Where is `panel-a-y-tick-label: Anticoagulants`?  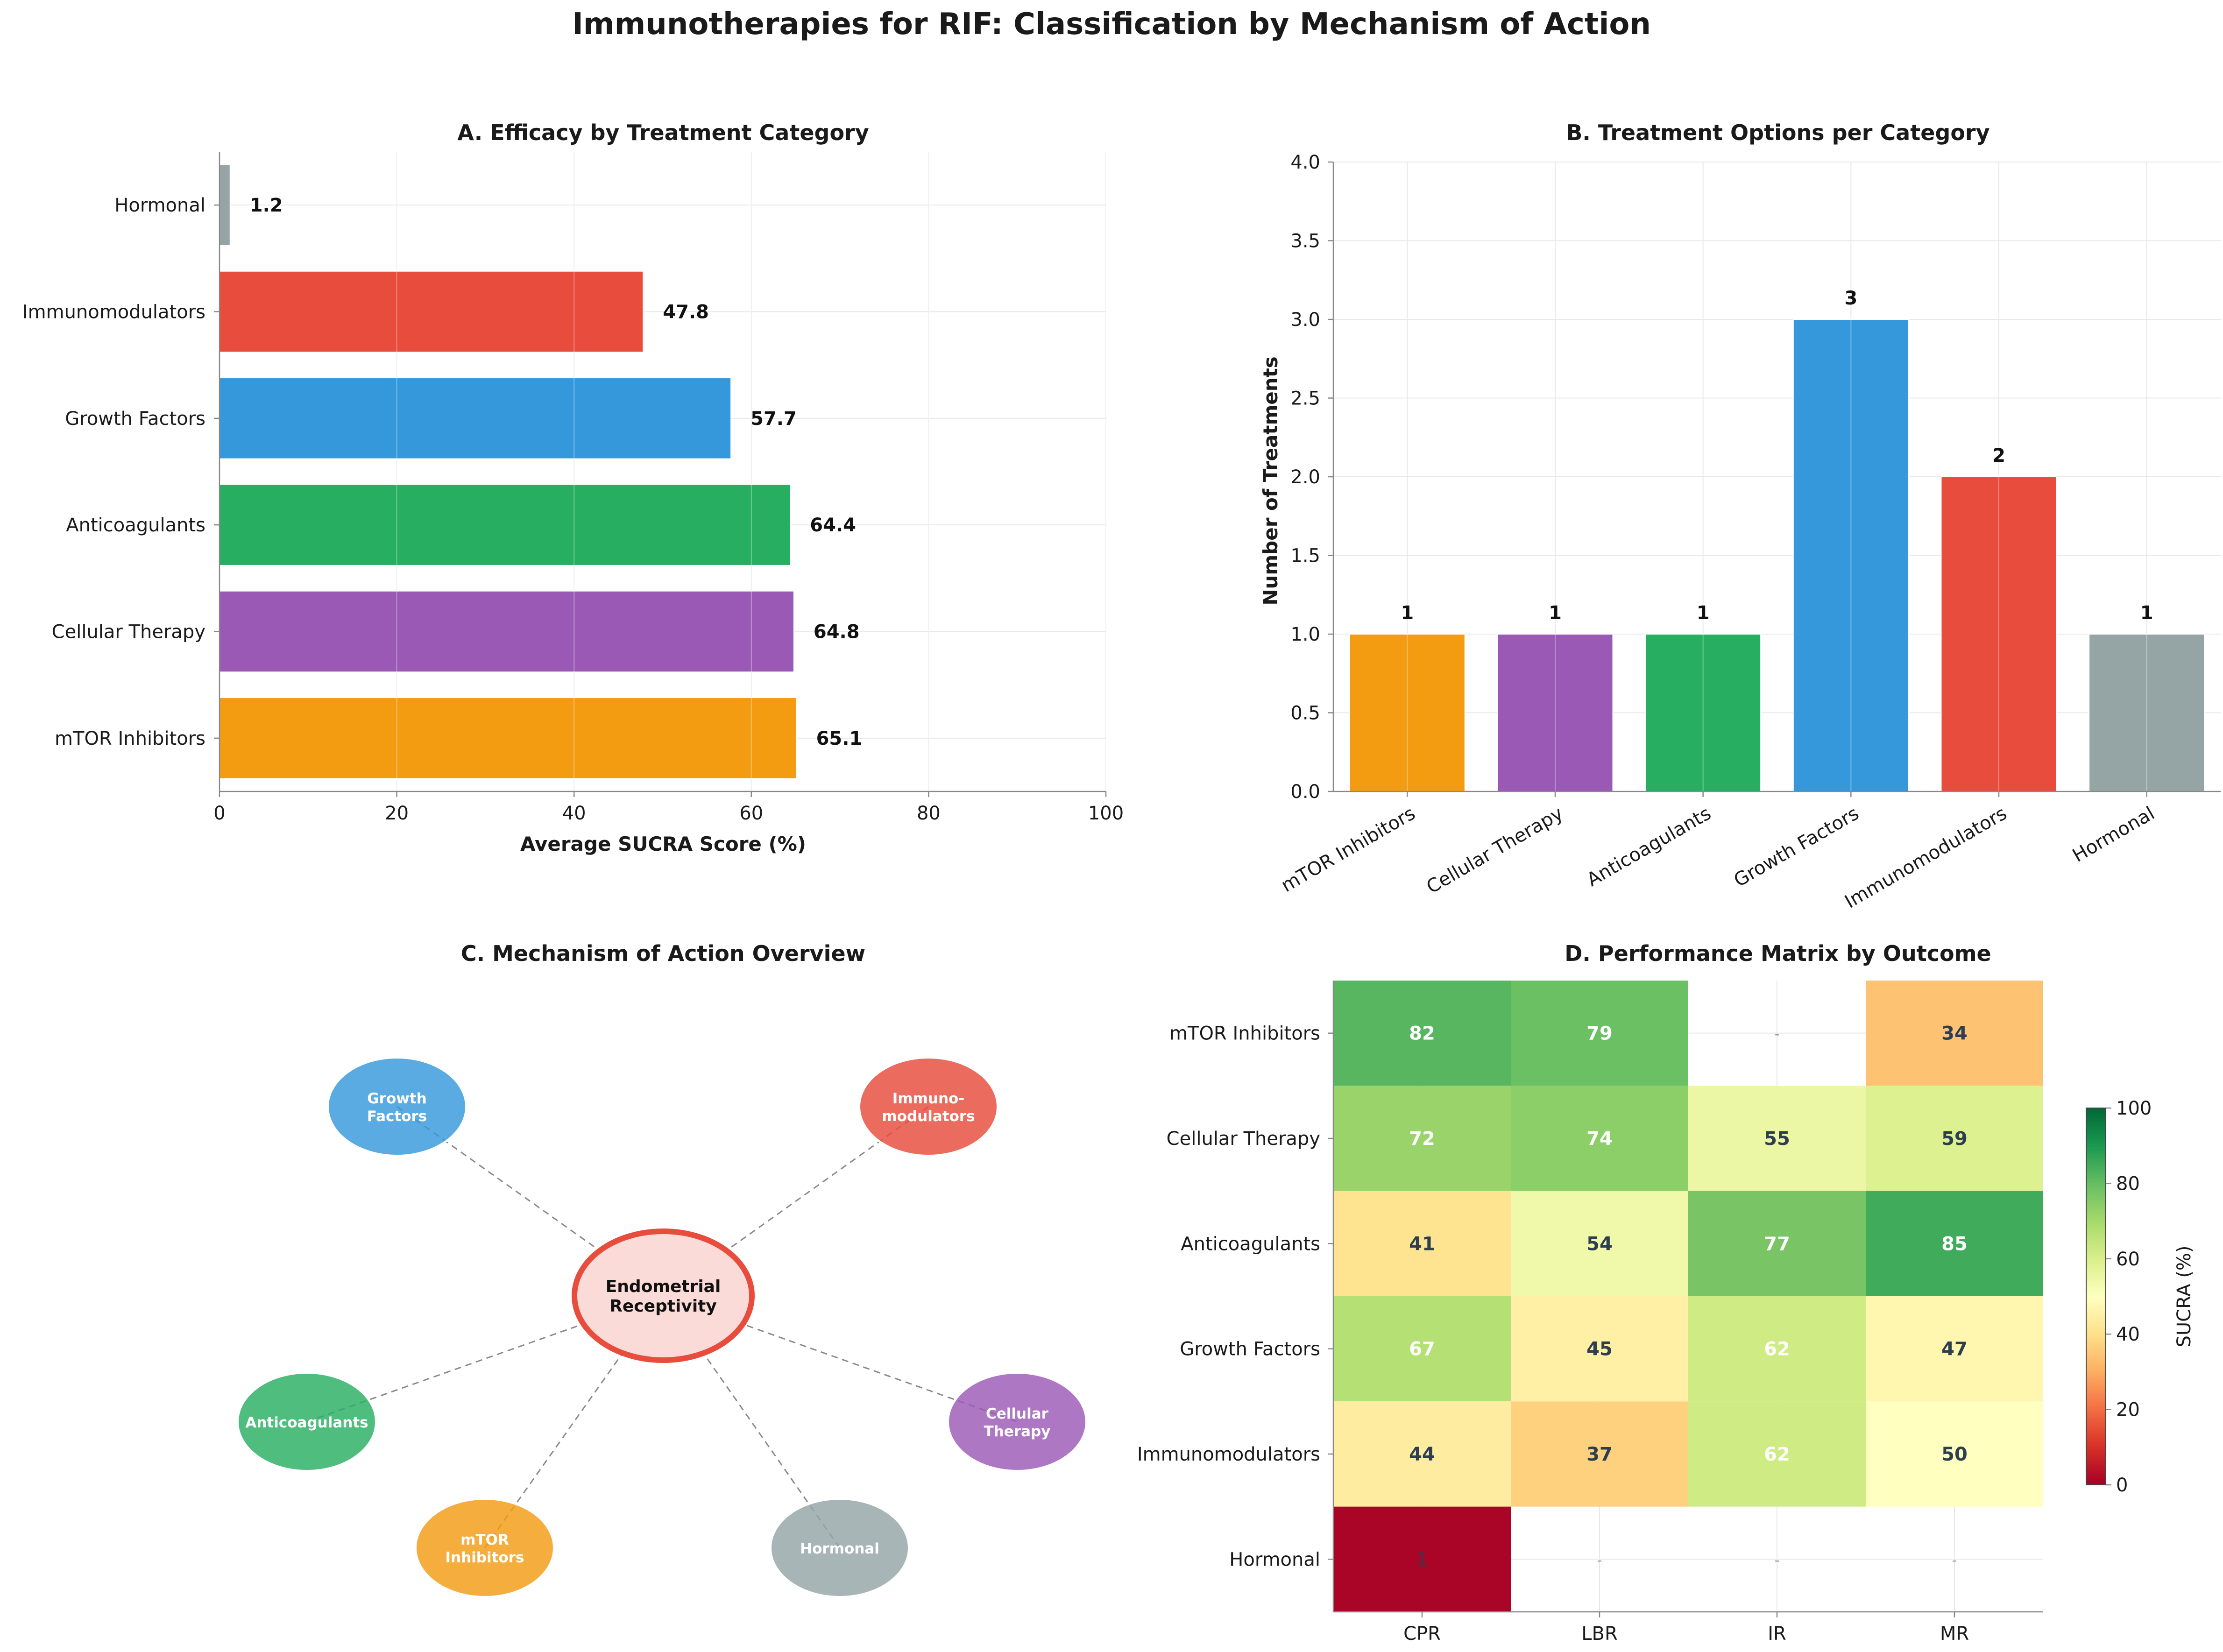
panel-a-y-tick-label: Anticoagulants is located at coordinates (135, 525).